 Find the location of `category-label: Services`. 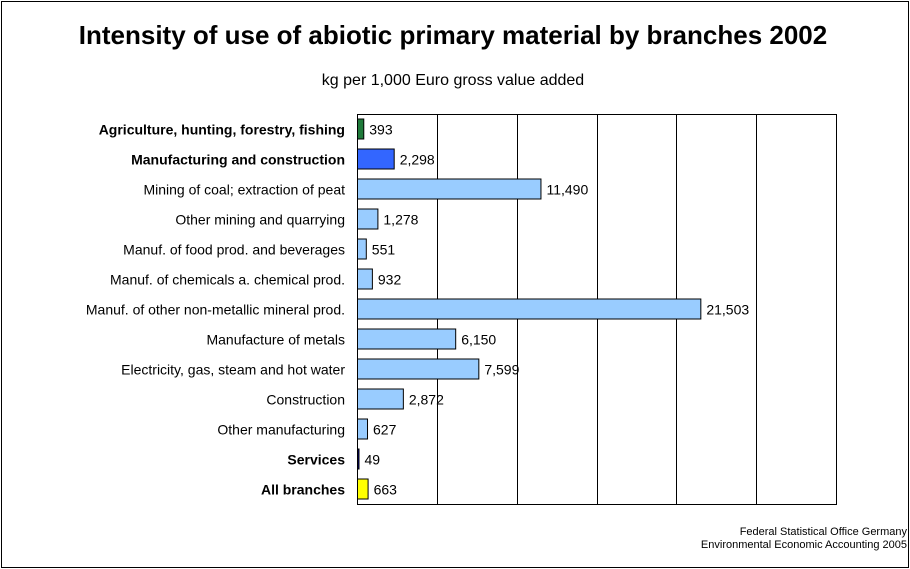

category-label: Services is located at coordinates (316, 460).